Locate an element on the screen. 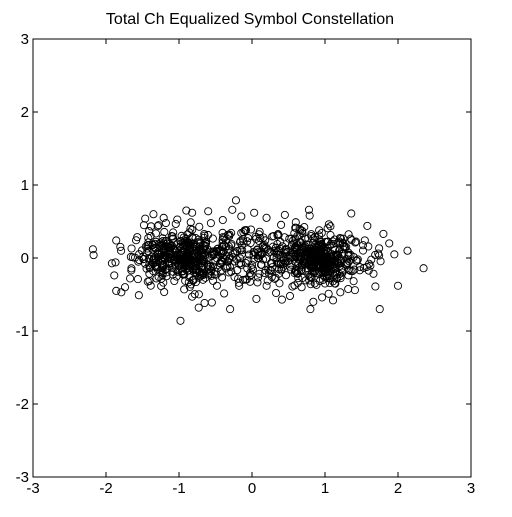 The width and height of the screenshot is (512, 517). y-tick-label-6: 3 is located at coordinates (25, 39).